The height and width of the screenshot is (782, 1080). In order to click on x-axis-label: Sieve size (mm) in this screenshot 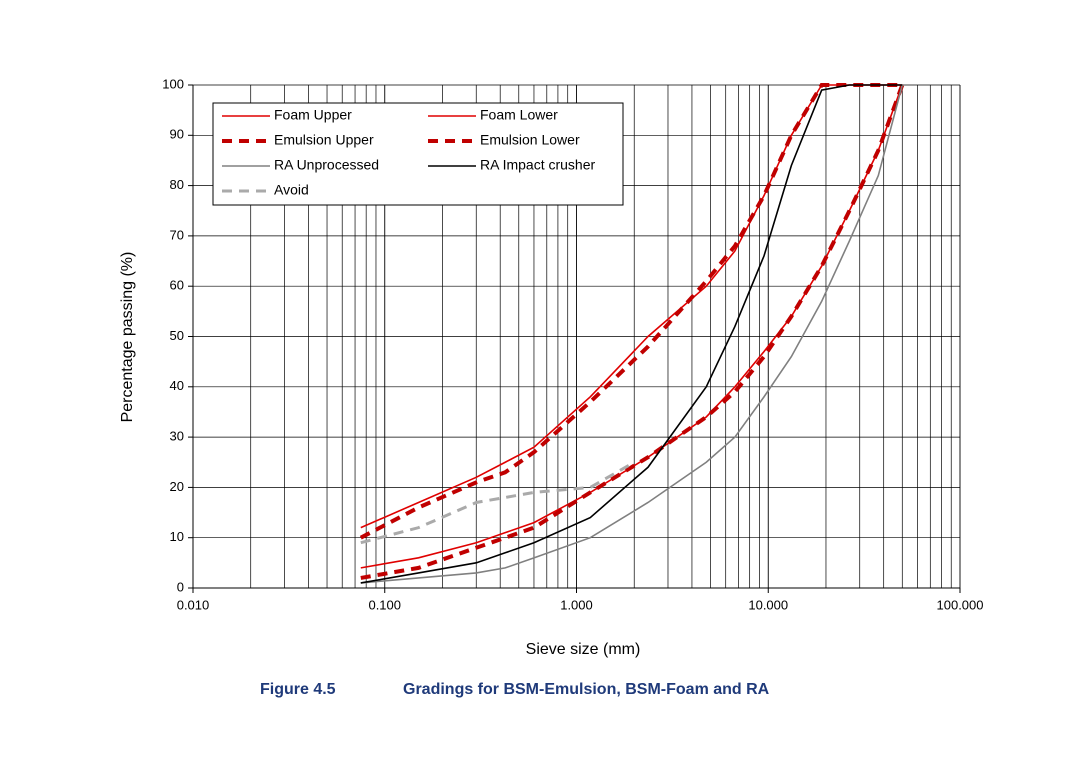, I will do `click(583, 649)`.